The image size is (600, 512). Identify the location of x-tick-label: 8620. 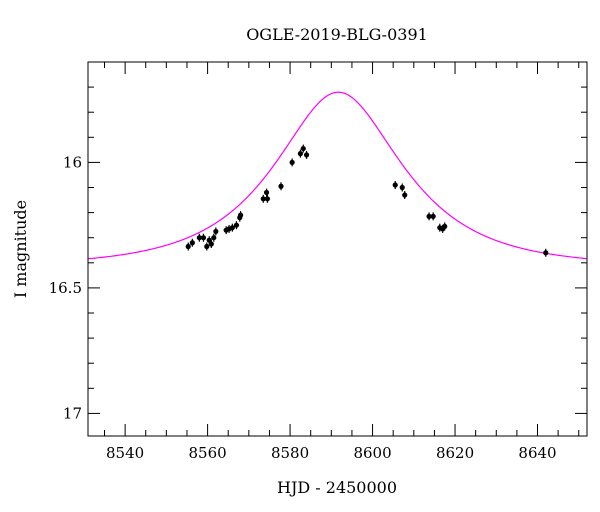
(455, 453).